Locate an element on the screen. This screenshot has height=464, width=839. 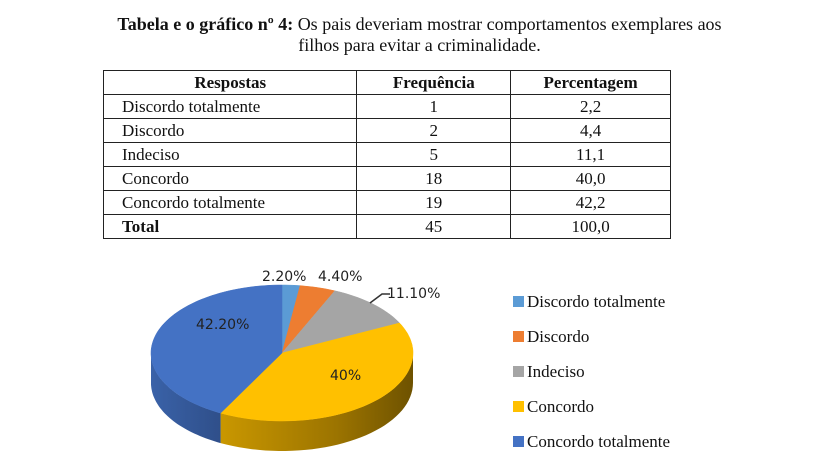
legend-item-discordo: Discordo is located at coordinates (591, 336).